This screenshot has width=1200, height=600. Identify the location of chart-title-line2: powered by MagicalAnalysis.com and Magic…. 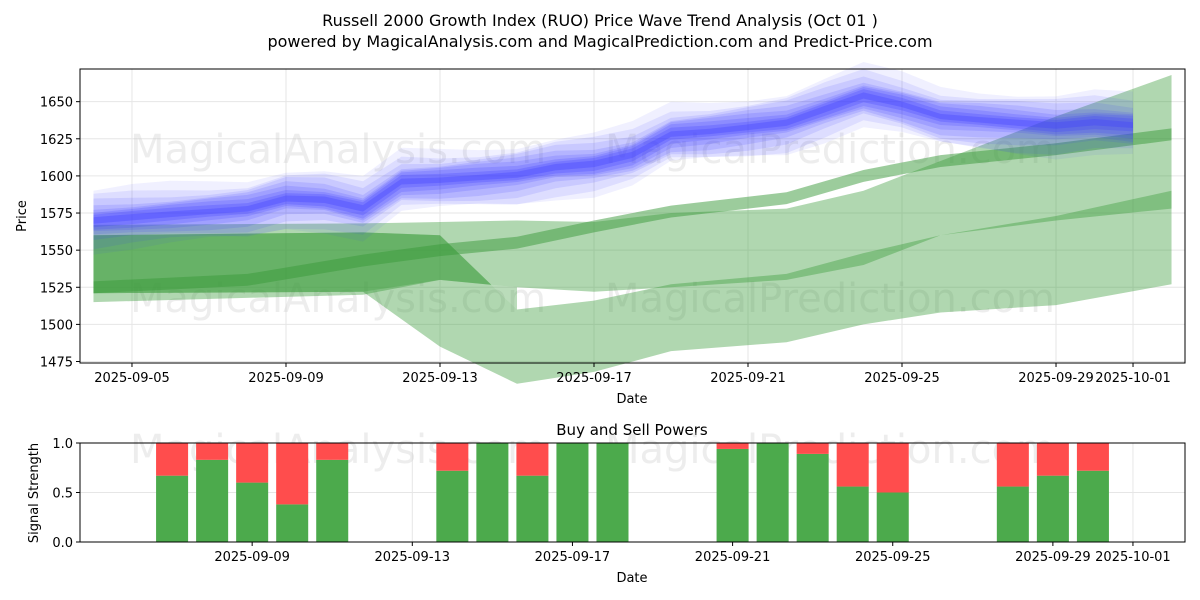
(599, 41).